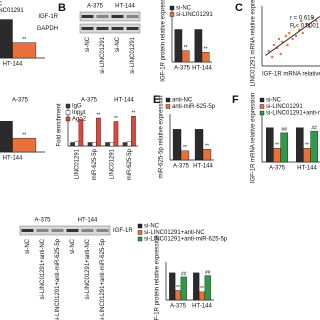 The width and height of the screenshot is (320, 320). I want to click on y-axis-label: IGF-1R protein relative expression, so click(164, 41).